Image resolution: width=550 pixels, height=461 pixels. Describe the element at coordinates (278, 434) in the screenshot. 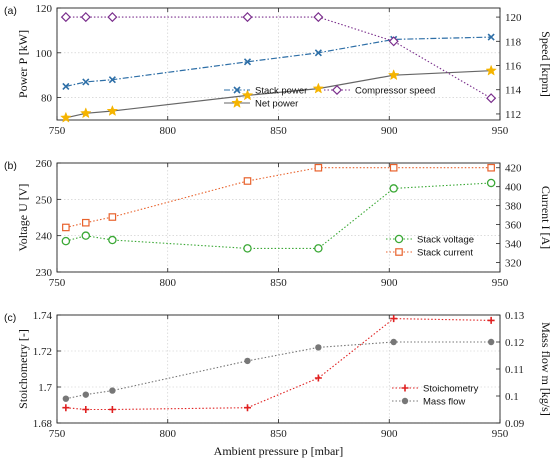

I see `x-tick-label: 850` at that location.